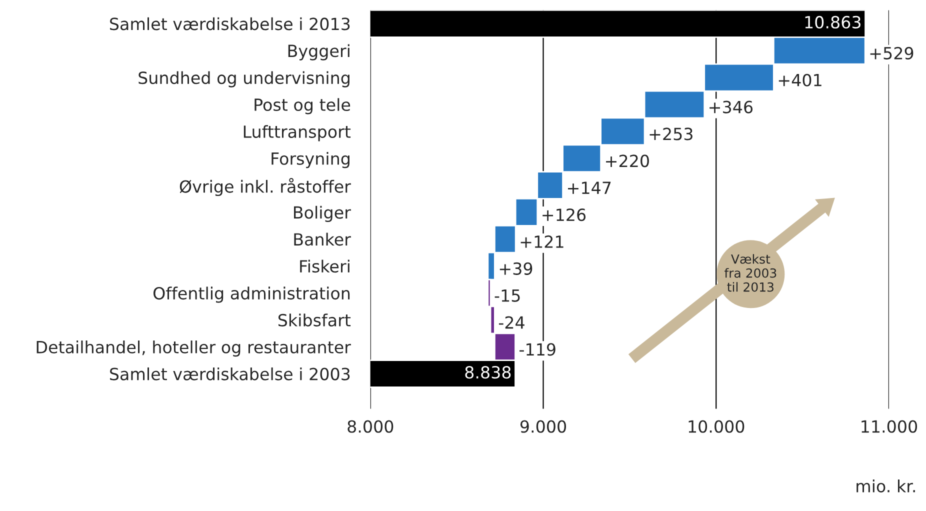 The width and height of the screenshot is (926, 511). Describe the element at coordinates (265, 187) in the screenshot. I see `y-tick-label: Øvrige inkl. råstoffer` at that location.